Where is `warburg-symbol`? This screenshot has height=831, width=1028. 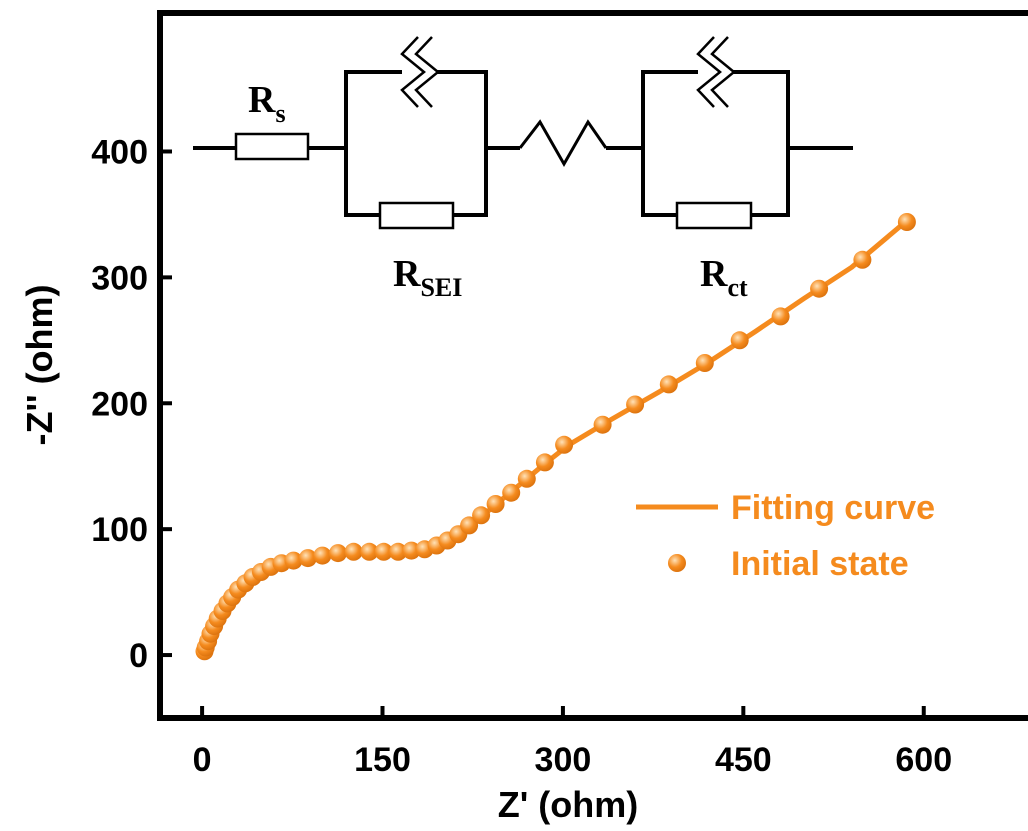
warburg-symbol is located at coordinates (563, 143).